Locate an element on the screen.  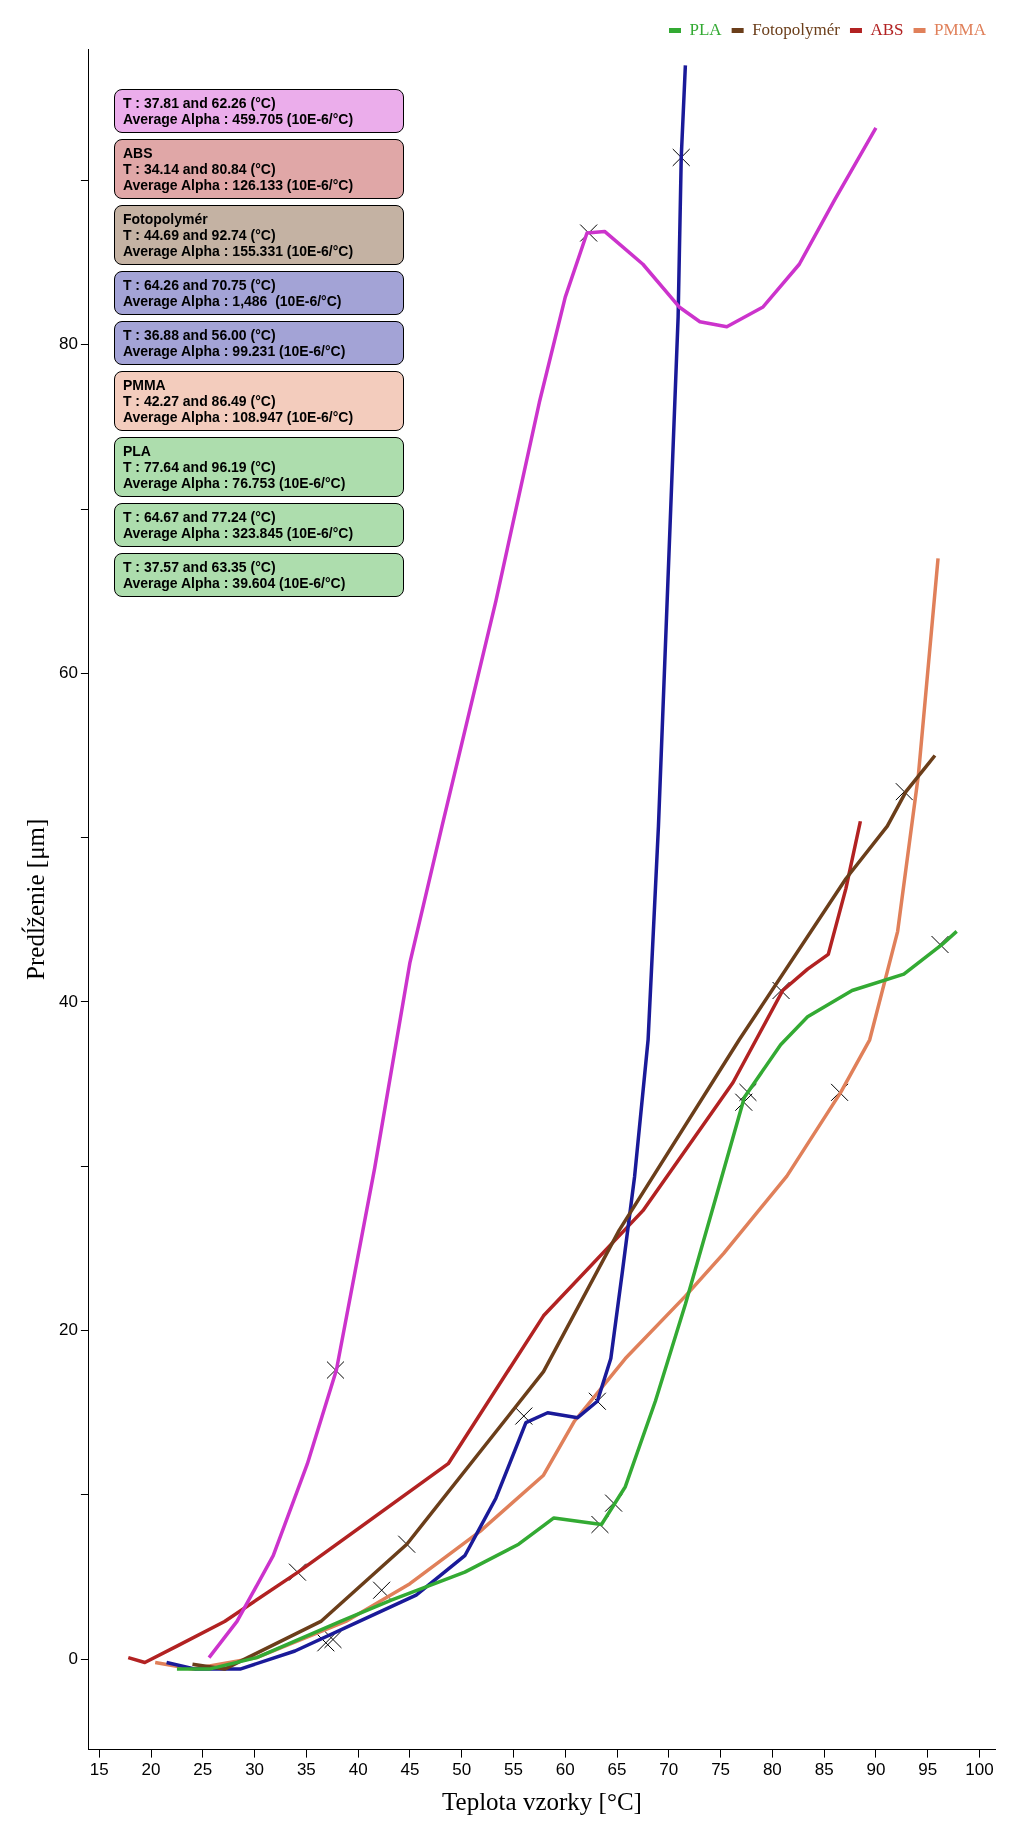
x-axis-title: Teplota vzorky [°C] is located at coordinates (542, 1801).